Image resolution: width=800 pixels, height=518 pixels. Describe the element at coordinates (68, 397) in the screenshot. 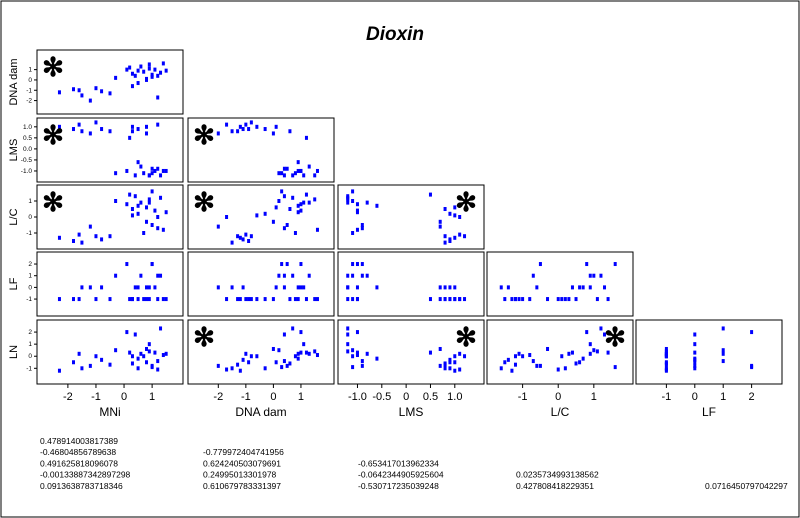

I see `x-tick-label: -2` at that location.